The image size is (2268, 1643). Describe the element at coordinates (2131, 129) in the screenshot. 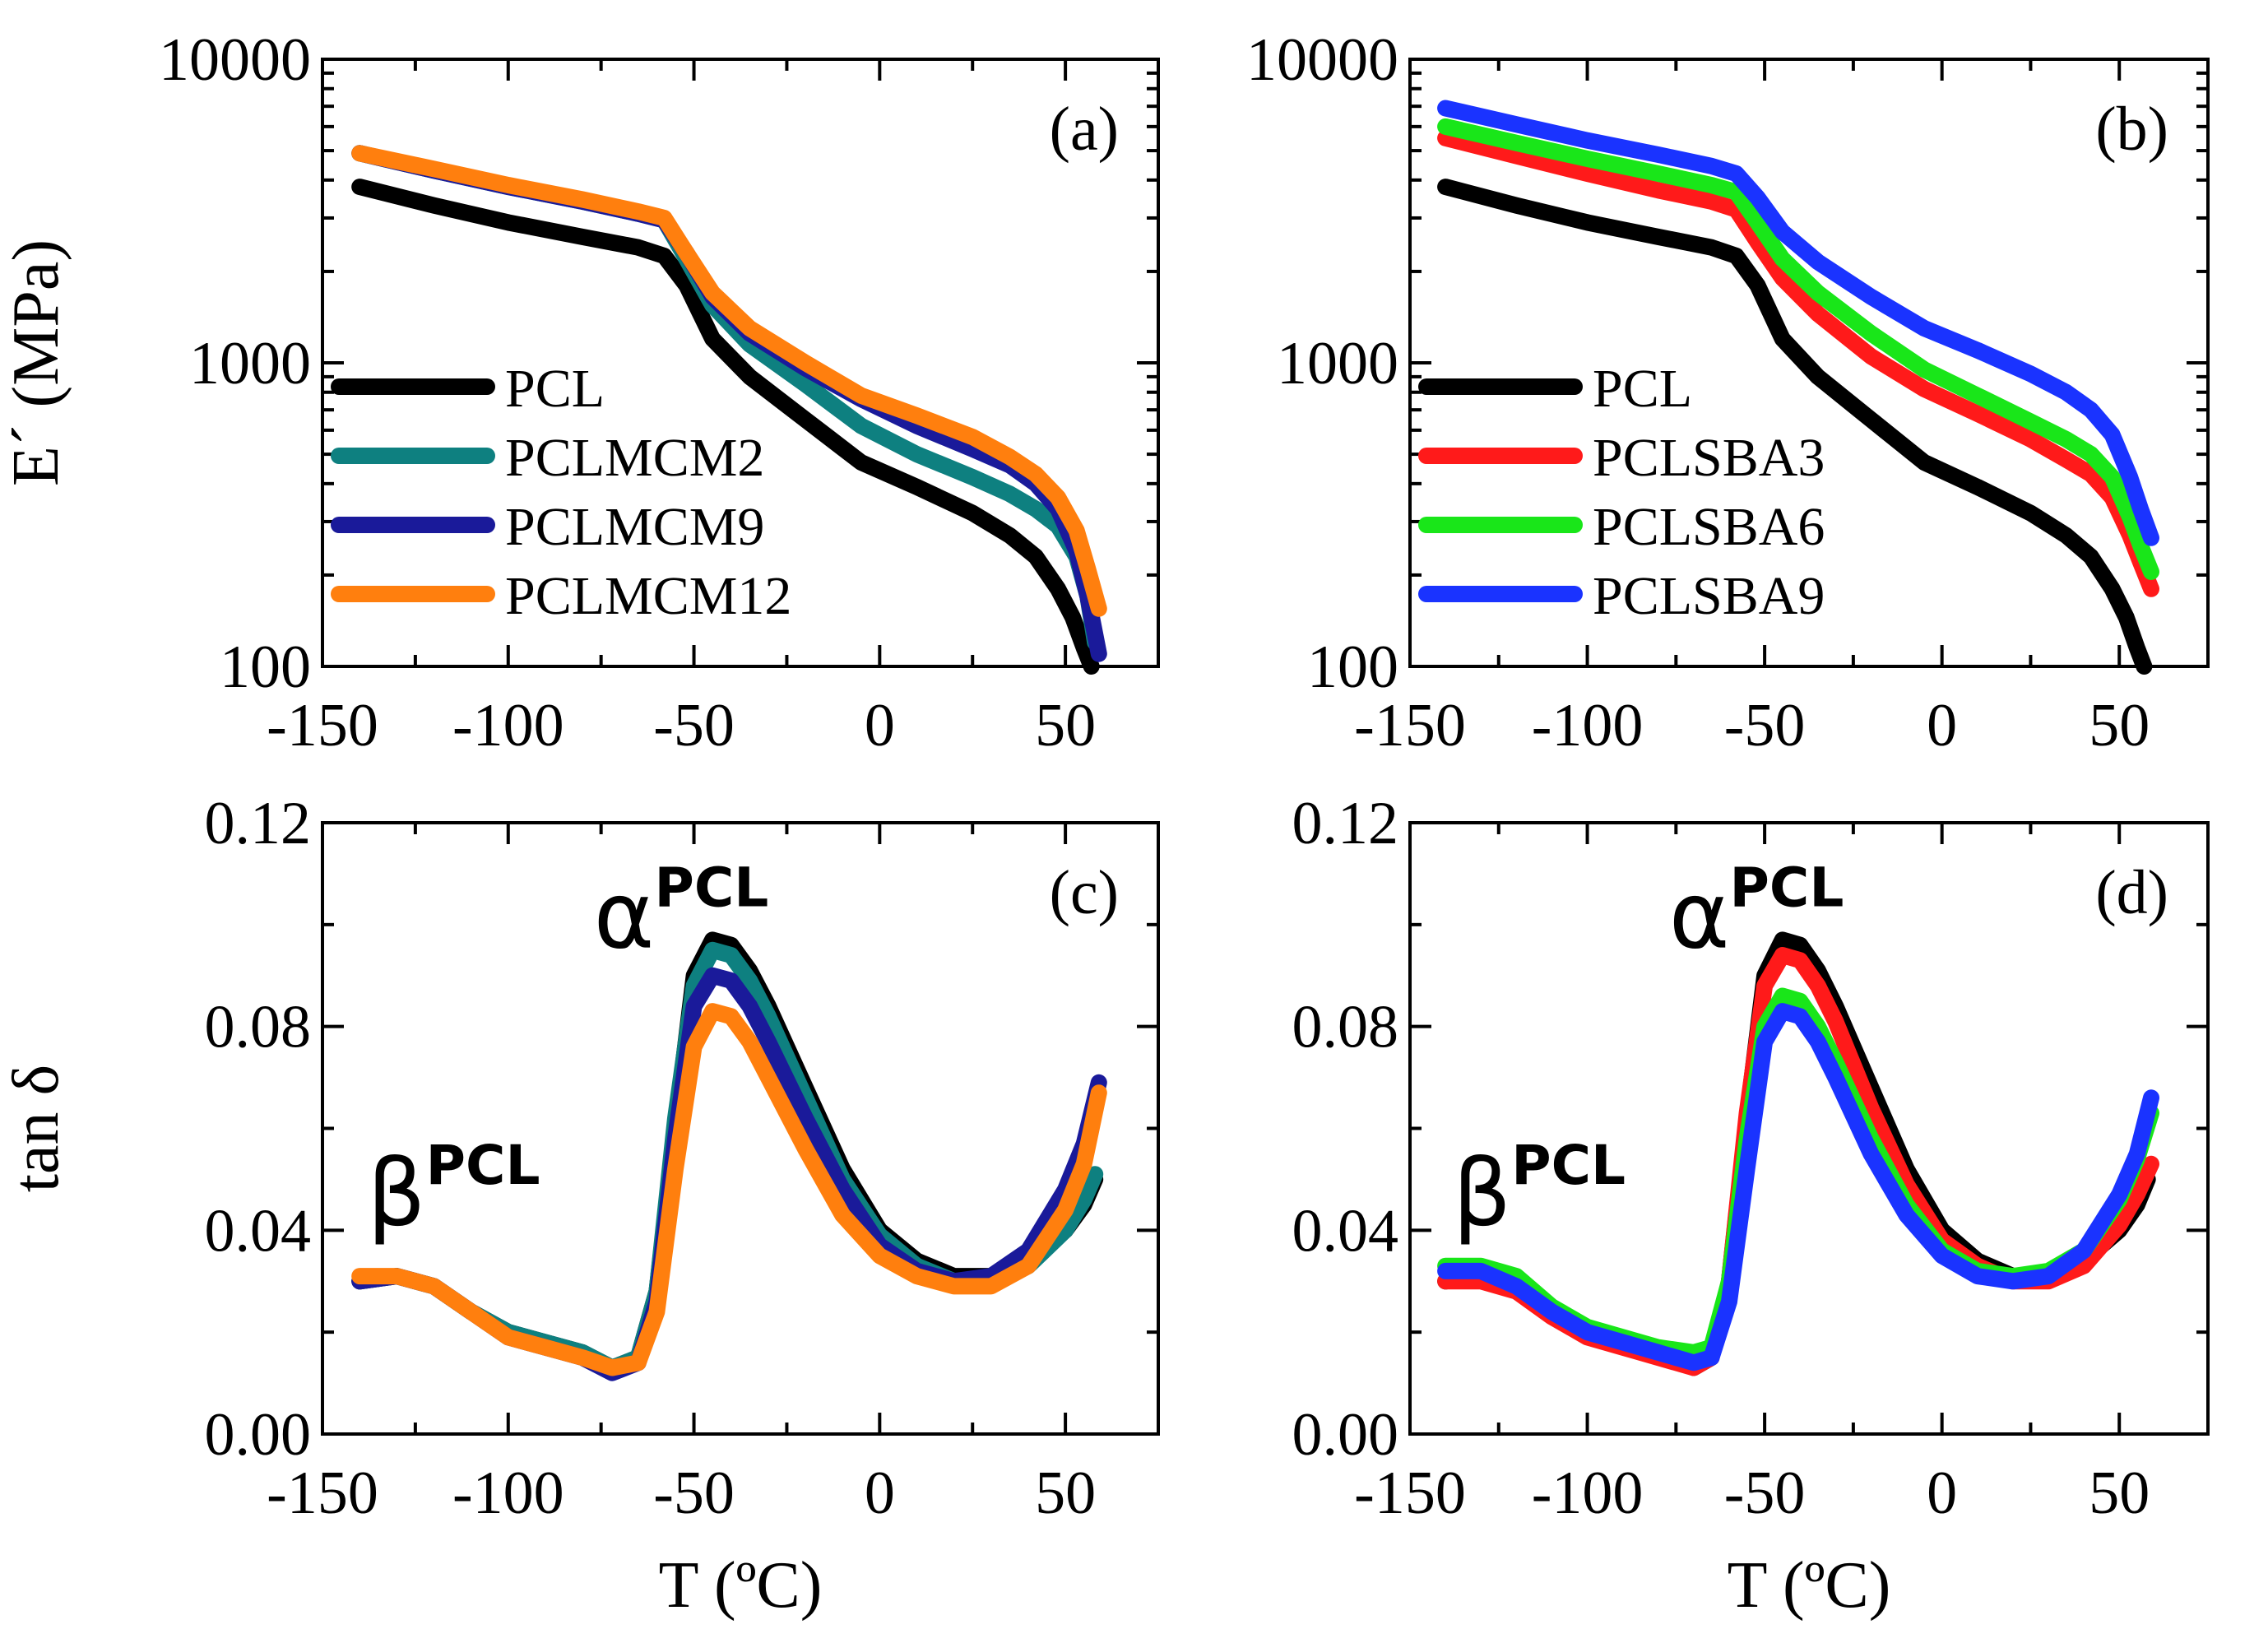

I see `panel-label-b: (b)` at that location.